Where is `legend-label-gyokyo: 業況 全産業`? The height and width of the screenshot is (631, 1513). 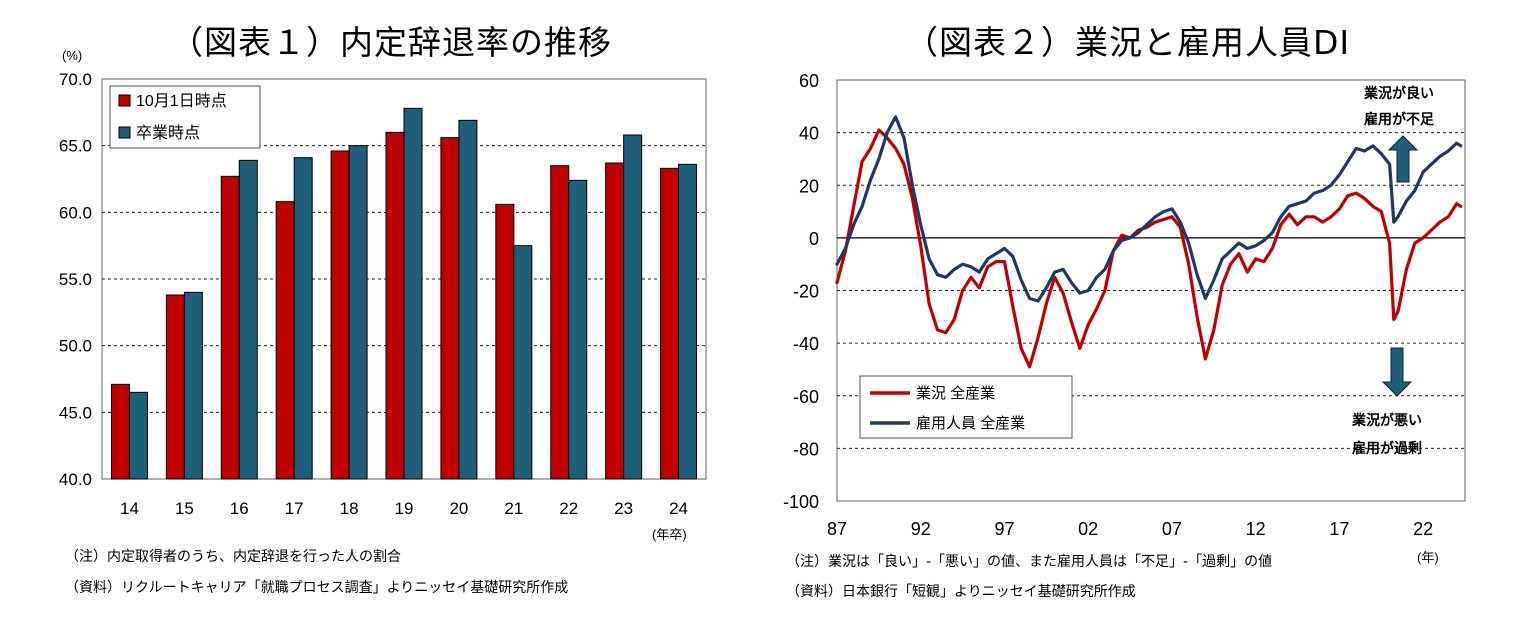 legend-label-gyokyo: 業況 全産業 is located at coordinates (955, 393).